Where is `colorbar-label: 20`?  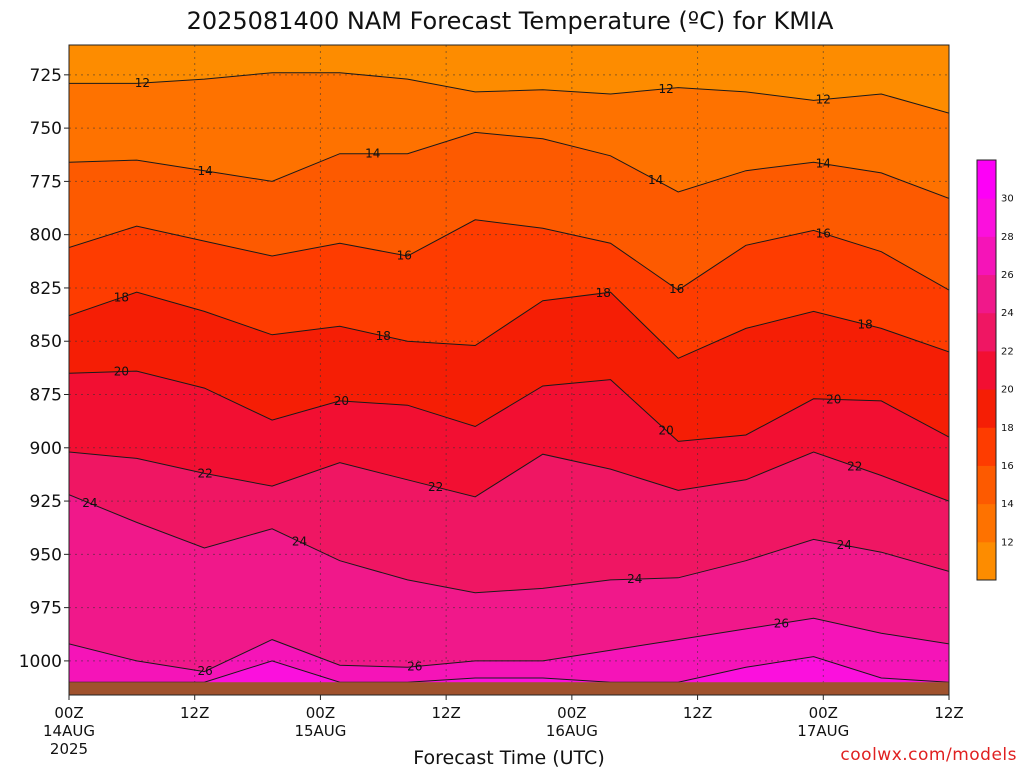 colorbar-label: 20 is located at coordinates (1007, 390).